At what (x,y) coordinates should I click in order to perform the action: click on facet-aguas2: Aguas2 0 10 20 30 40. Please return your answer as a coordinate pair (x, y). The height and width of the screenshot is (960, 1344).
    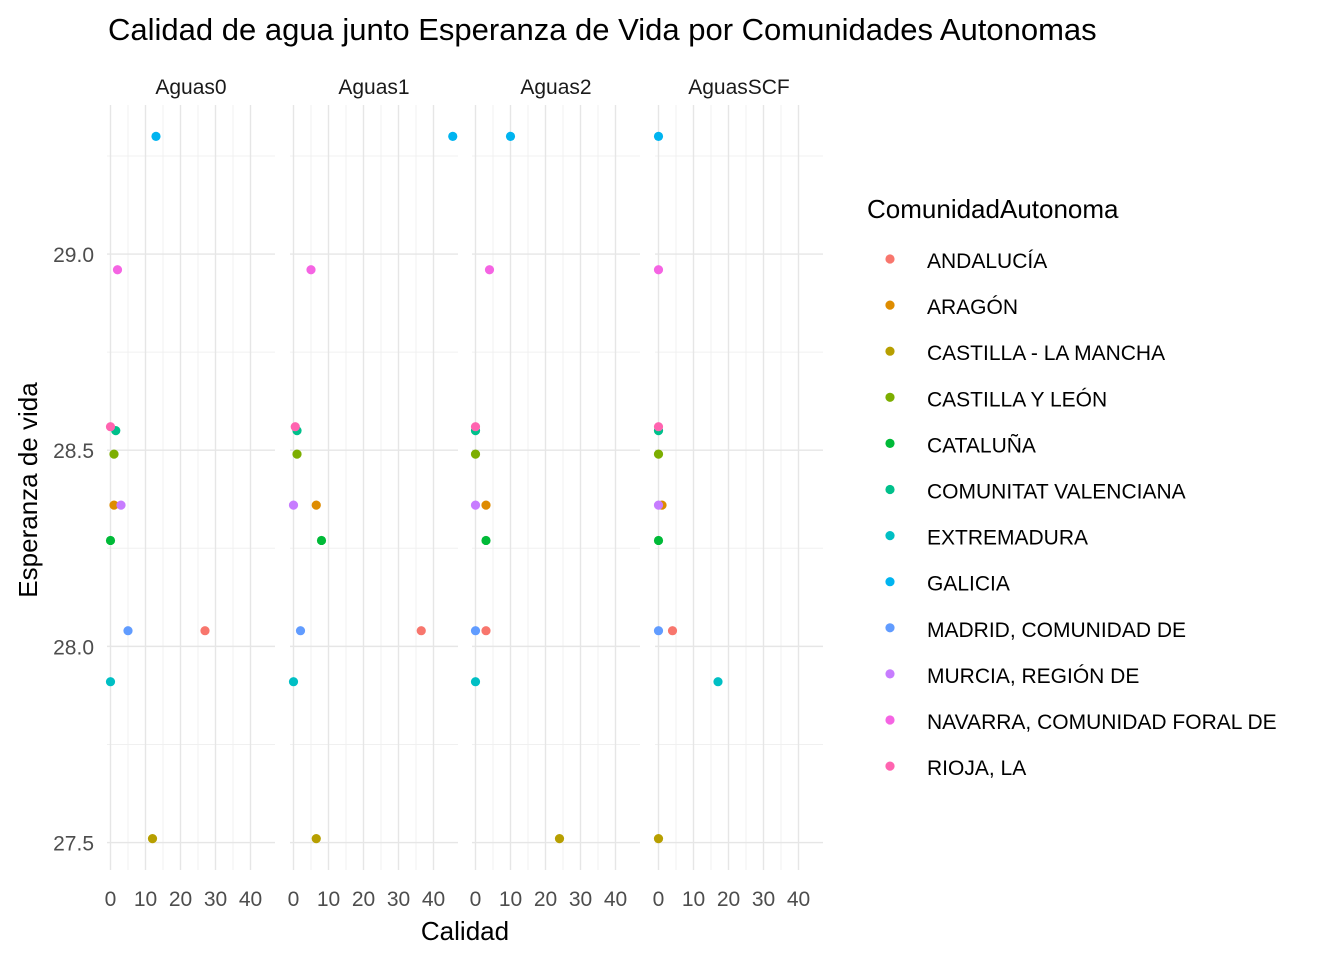
    Looking at the image, I should click on (555, 493).